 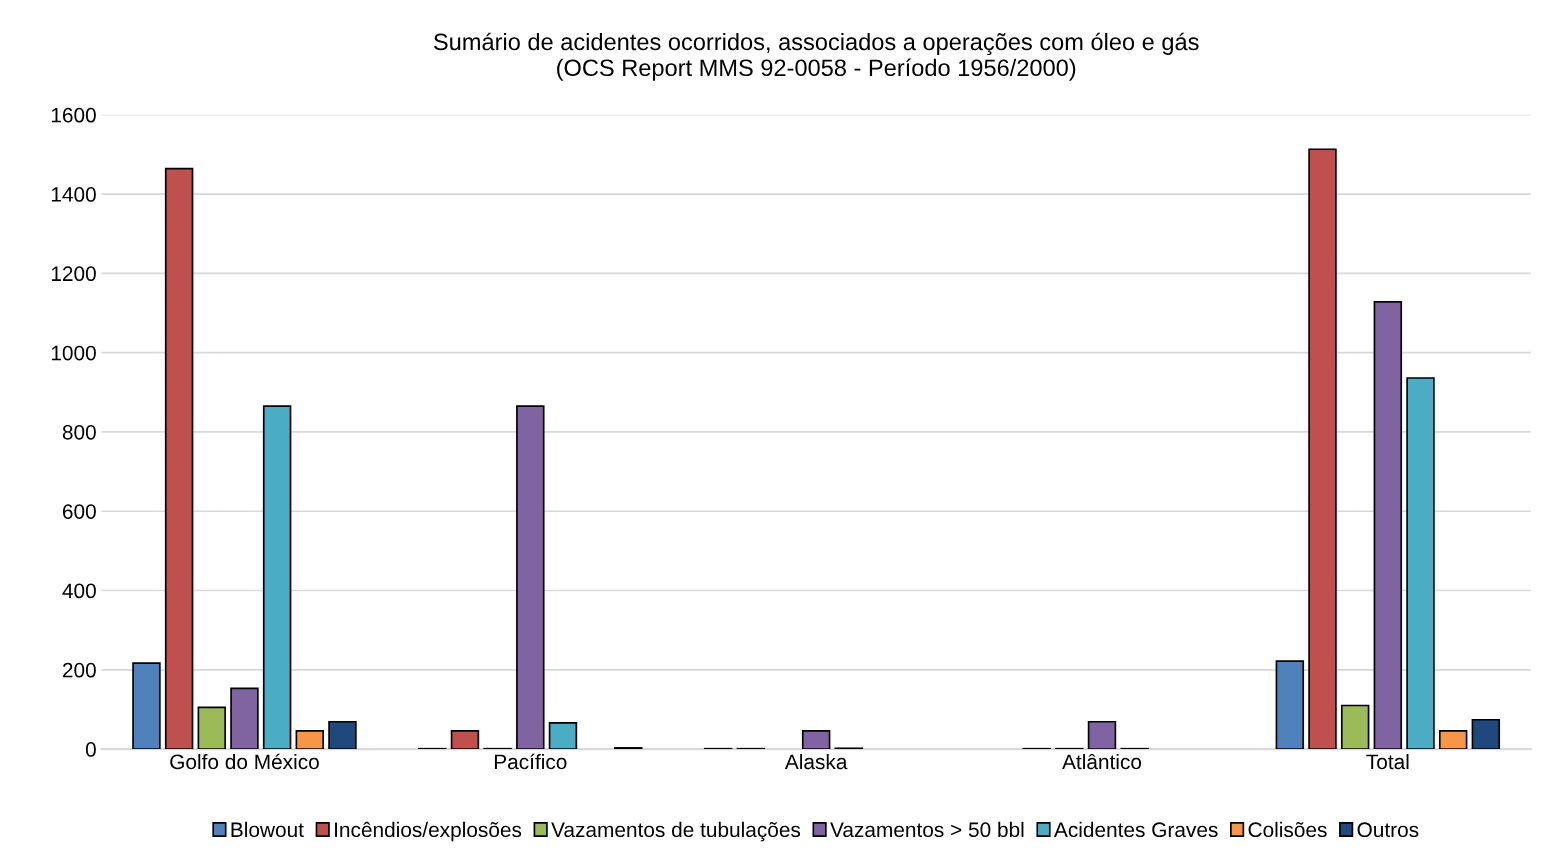 What do you see at coordinates (267, 829) in the screenshot?
I see `legend-label: Blowout` at bounding box center [267, 829].